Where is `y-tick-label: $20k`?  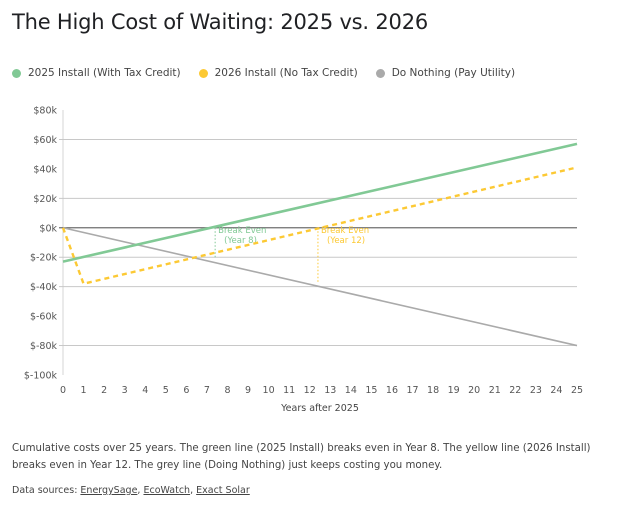 y-tick-label: $20k is located at coordinates (45, 199).